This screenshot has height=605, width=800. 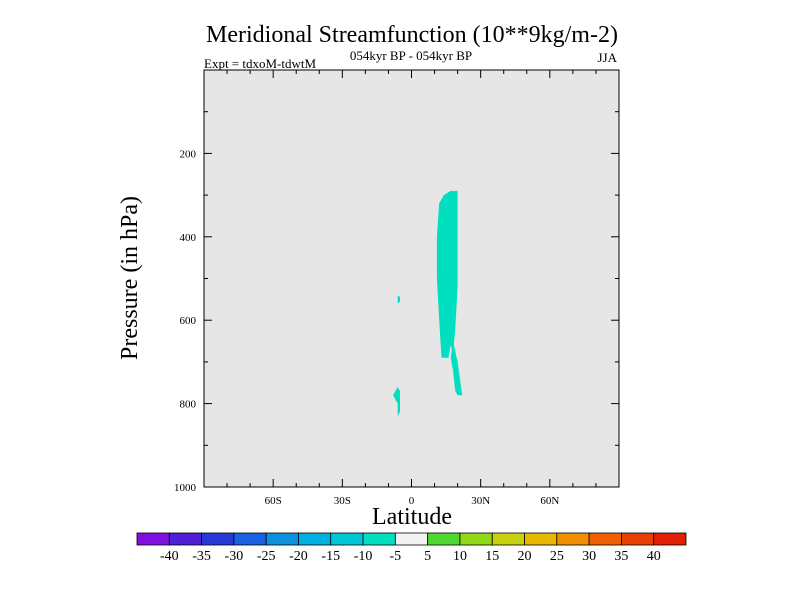 What do you see at coordinates (412, 35) in the screenshot?
I see `chart-title: Meridional Streamfunction (10**9kg/m-2)` at bounding box center [412, 35].